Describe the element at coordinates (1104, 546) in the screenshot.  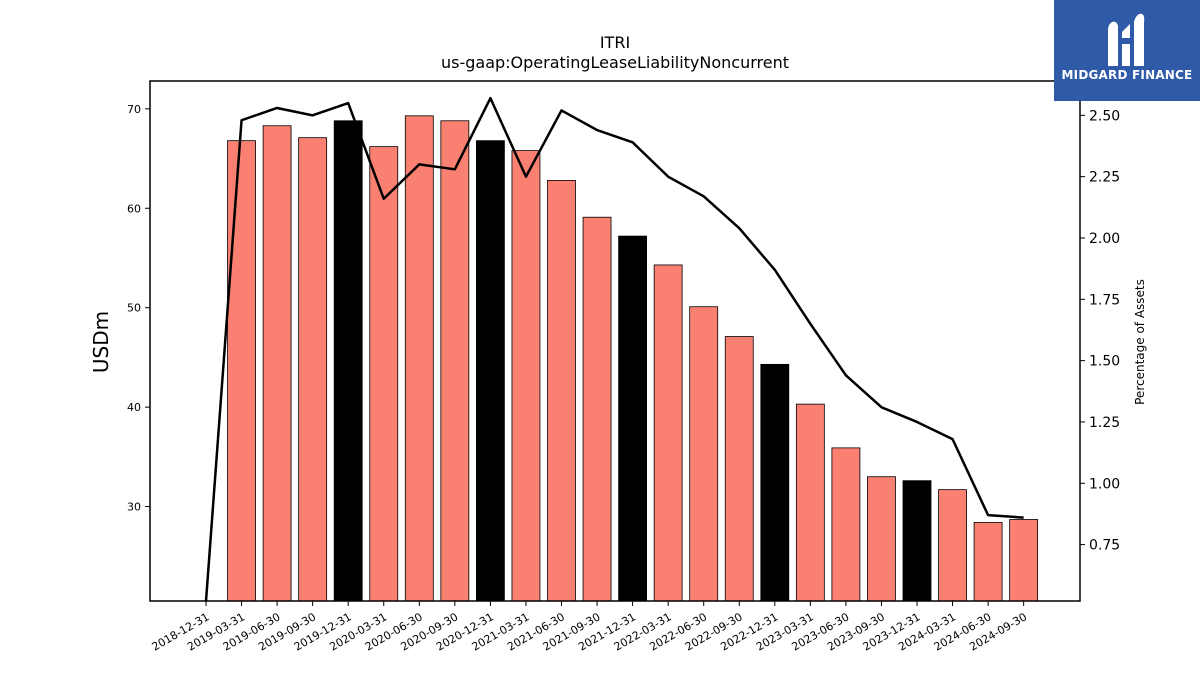
I see `y2-tick-label: 0.75` at that location.